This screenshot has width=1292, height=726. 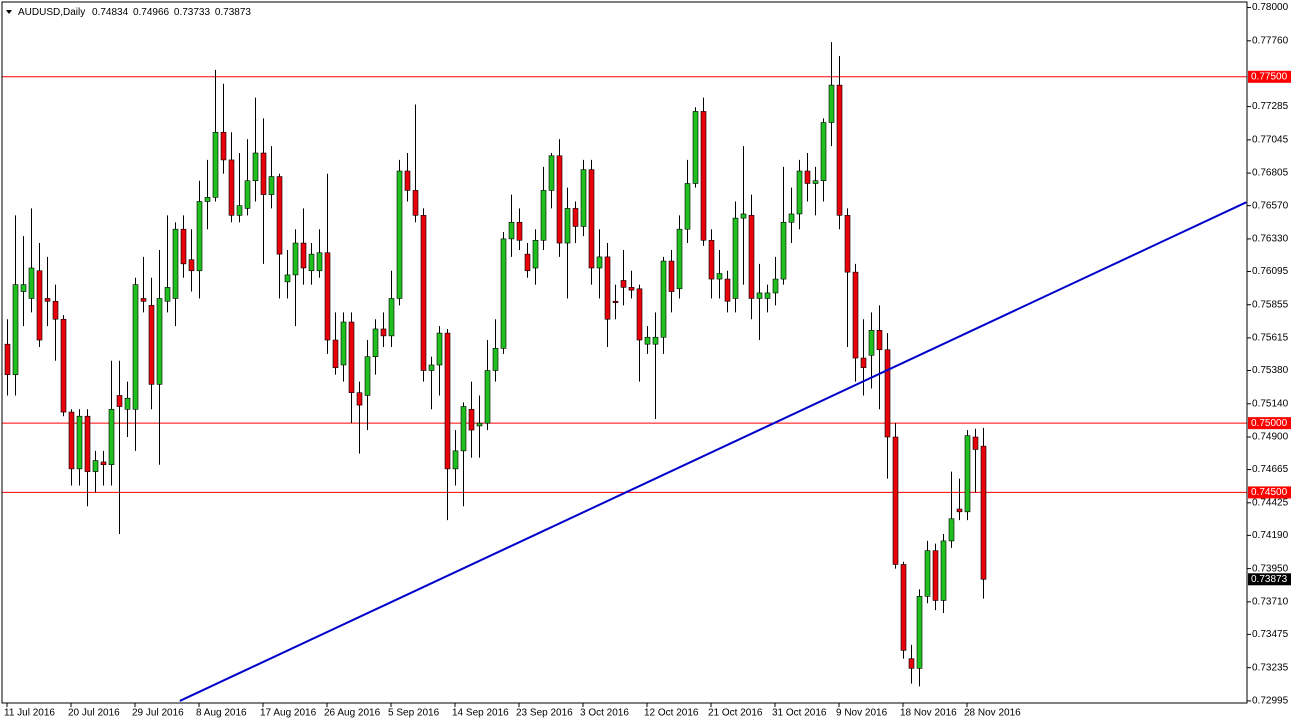 What do you see at coordinates (233, 12) in the screenshot?
I see `header-close: 0.73873` at bounding box center [233, 12].